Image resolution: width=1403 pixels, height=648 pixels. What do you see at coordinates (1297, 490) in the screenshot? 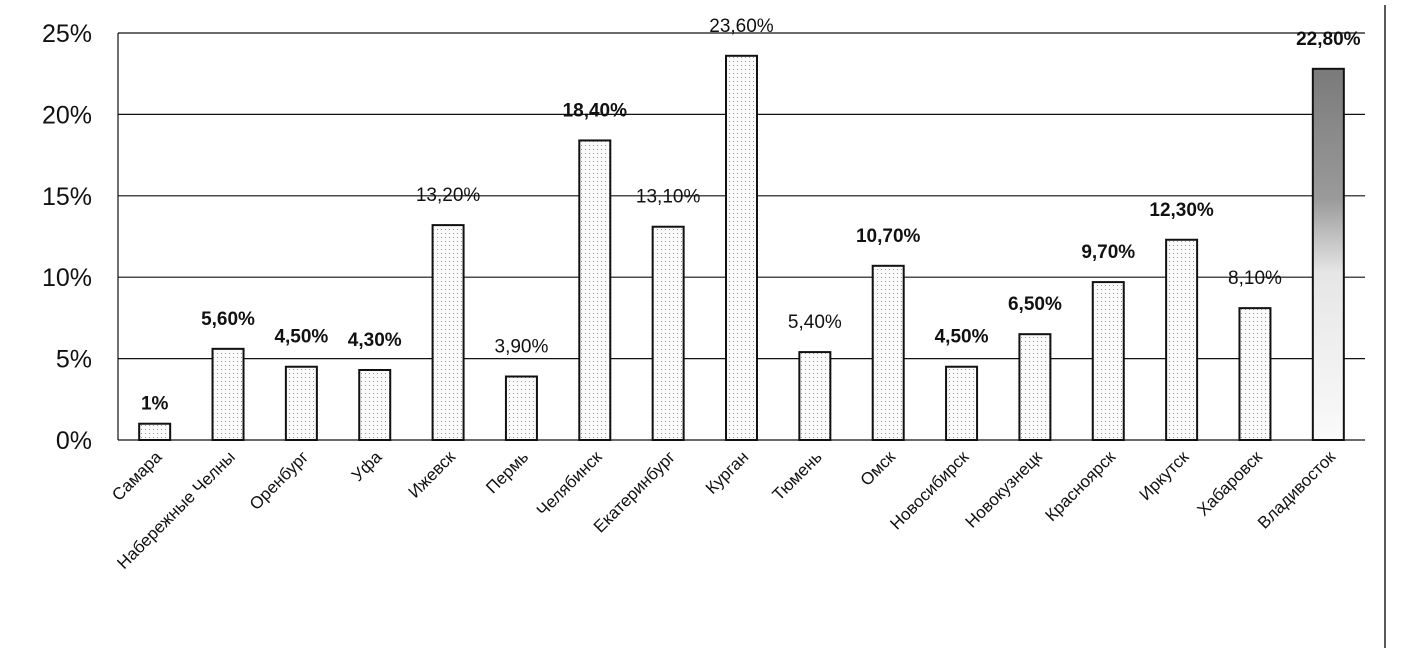
I see `x-tick-label: Владивосток` at bounding box center [1297, 490].